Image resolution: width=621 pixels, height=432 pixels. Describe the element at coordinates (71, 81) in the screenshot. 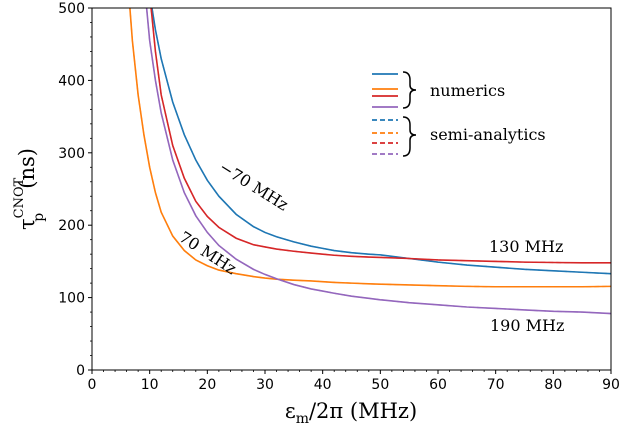

I see `y-tick-label-4: 400` at that location.